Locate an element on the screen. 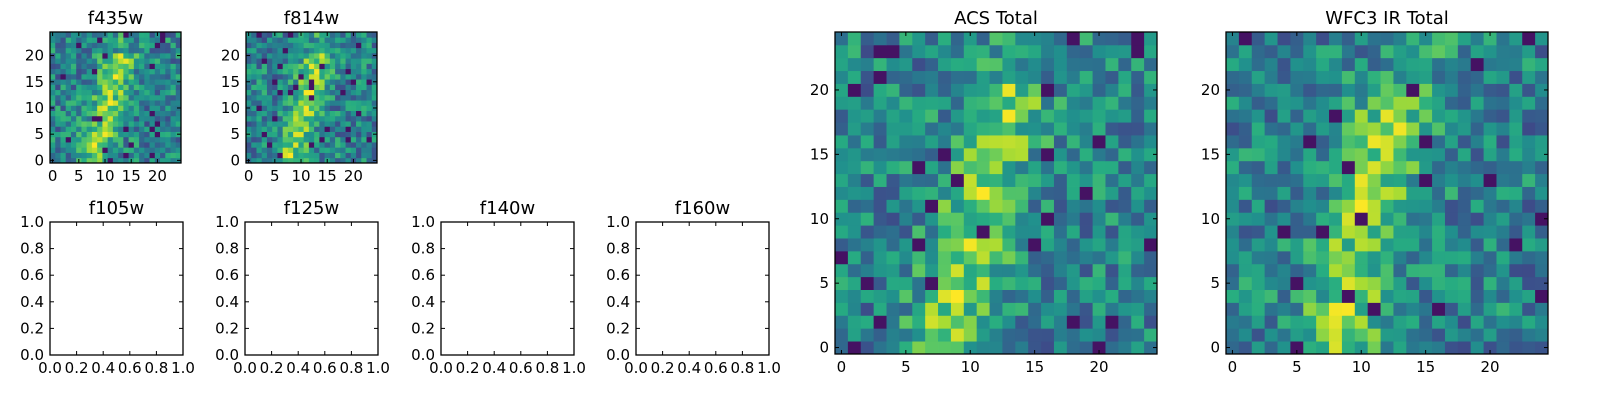 This screenshot has width=1600, height=400. y-tick-label: 10 is located at coordinates (230, 108).